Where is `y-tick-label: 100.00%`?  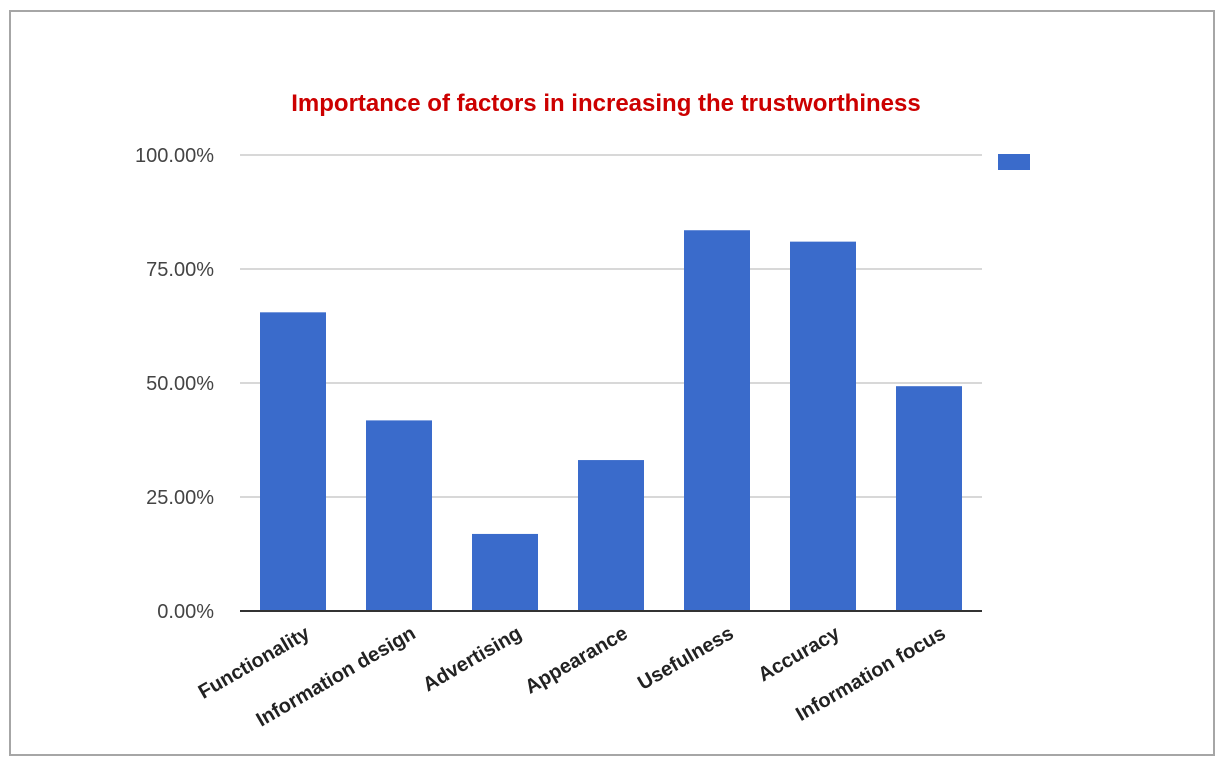 y-tick-label: 100.00% is located at coordinates (174, 156).